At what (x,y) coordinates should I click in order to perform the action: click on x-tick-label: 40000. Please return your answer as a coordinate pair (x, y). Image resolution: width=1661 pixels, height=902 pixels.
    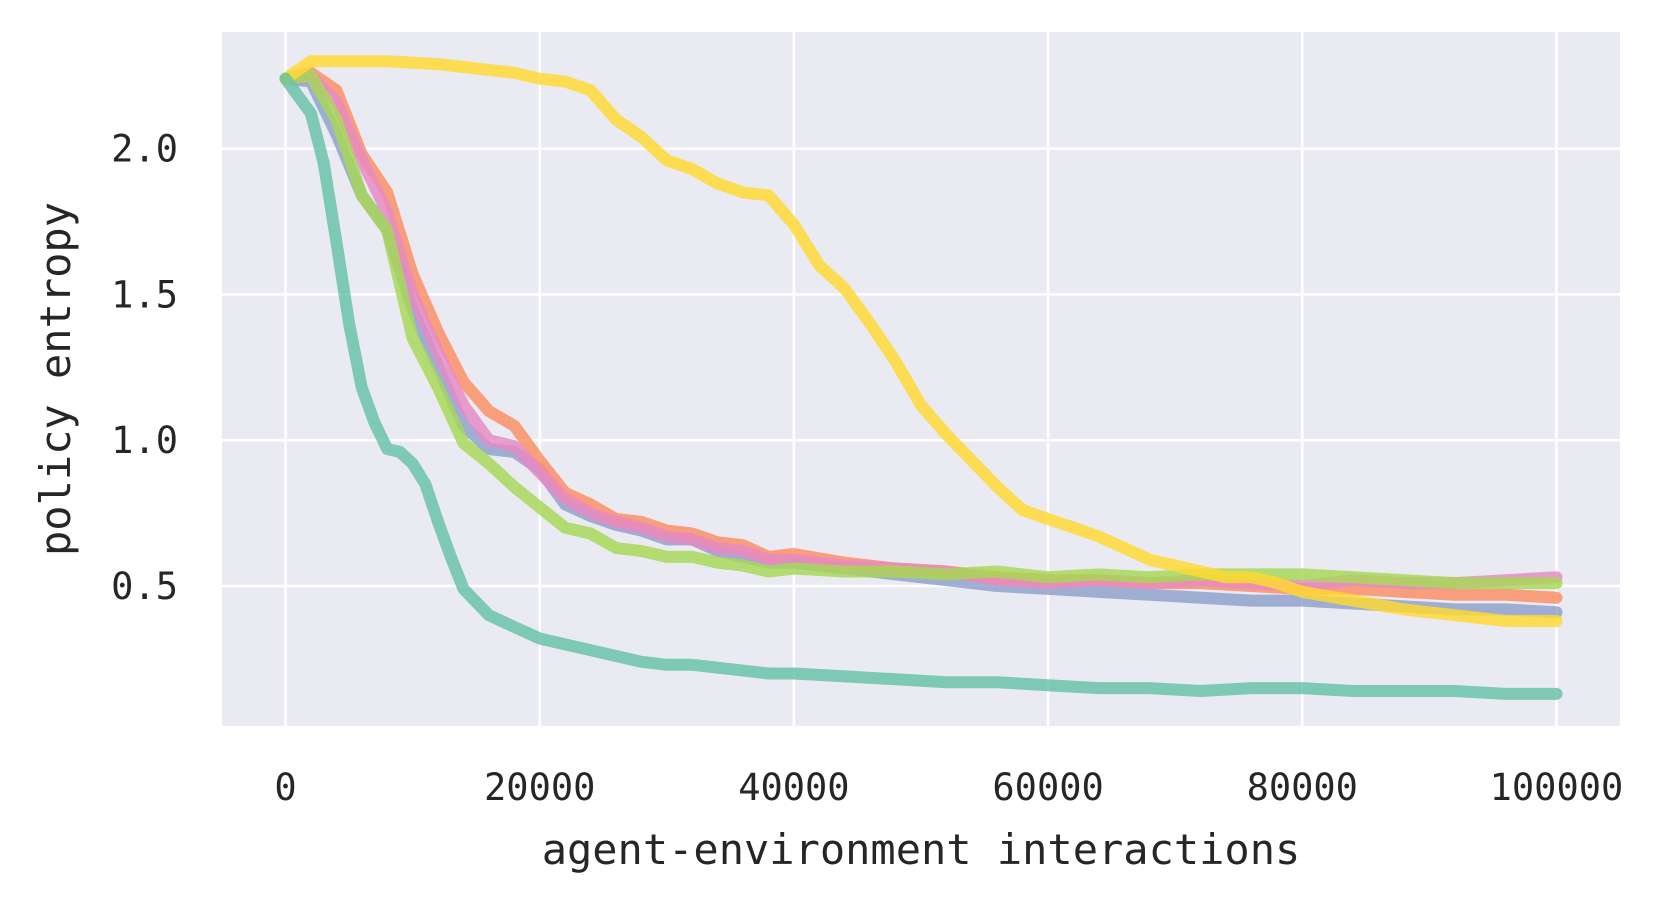
    Looking at the image, I should click on (793, 787).